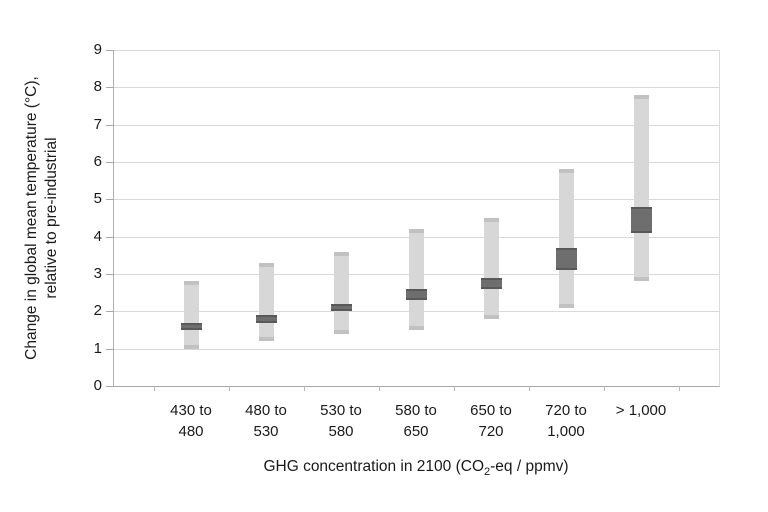 The width and height of the screenshot is (768, 512). Describe the element at coordinates (491, 410) in the screenshot. I see `x-category-label-line: 650 to` at that location.